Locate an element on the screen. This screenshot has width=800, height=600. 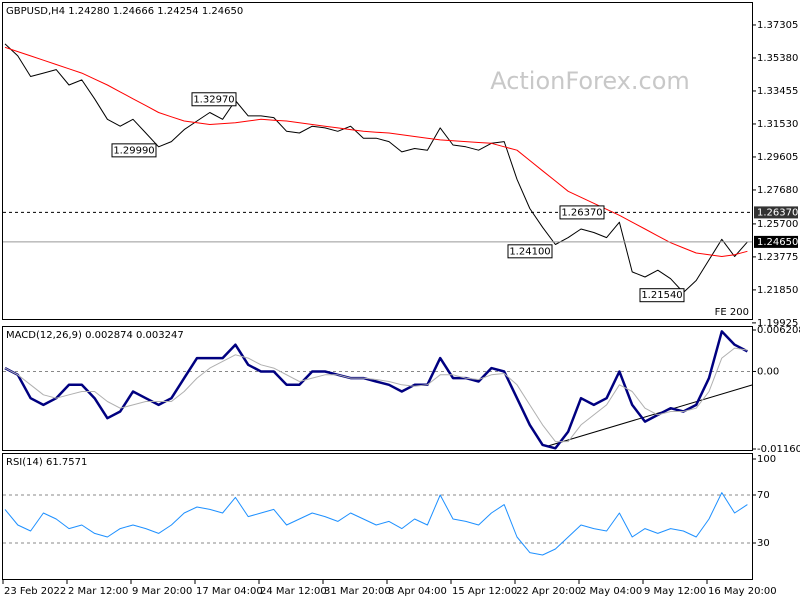
watermark: ActionForex.com is located at coordinates (590, 81).